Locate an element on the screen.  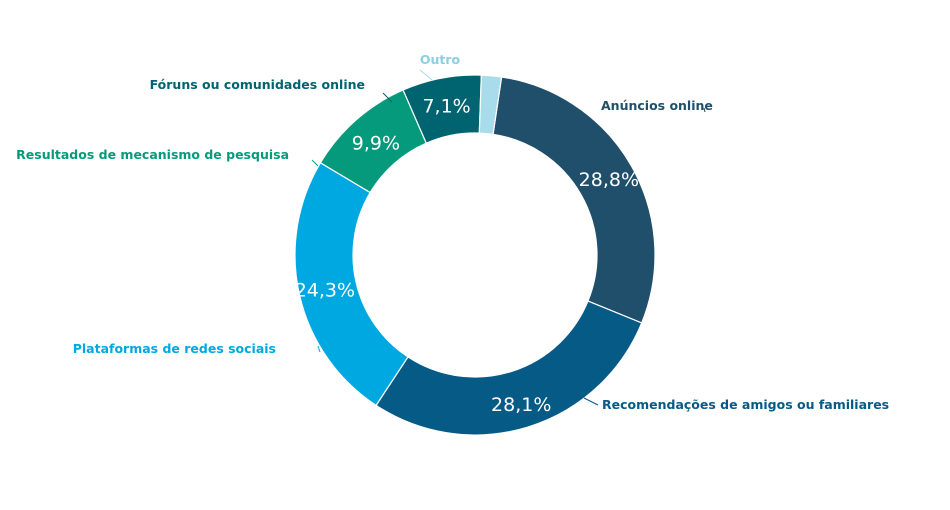
leader-line-mecanismo-pesquisa is located at coordinates (315, 163).